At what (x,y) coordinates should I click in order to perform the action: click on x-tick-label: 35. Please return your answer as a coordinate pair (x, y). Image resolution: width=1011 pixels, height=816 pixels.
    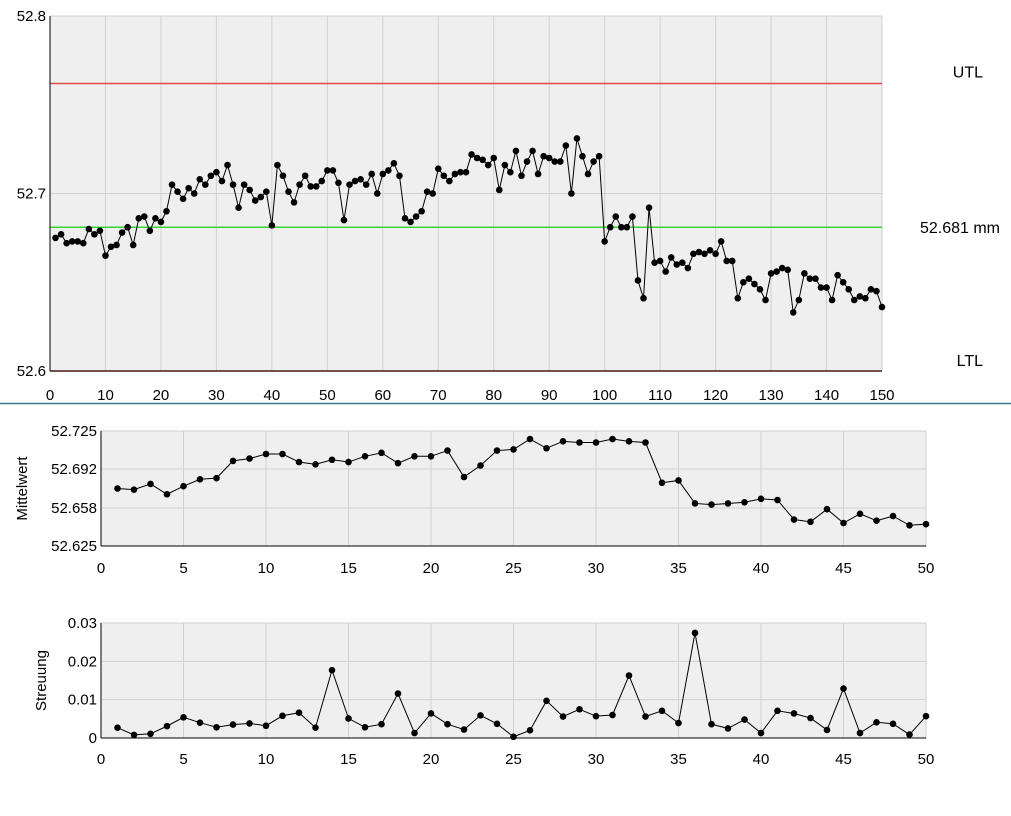
    Looking at the image, I should click on (678, 759).